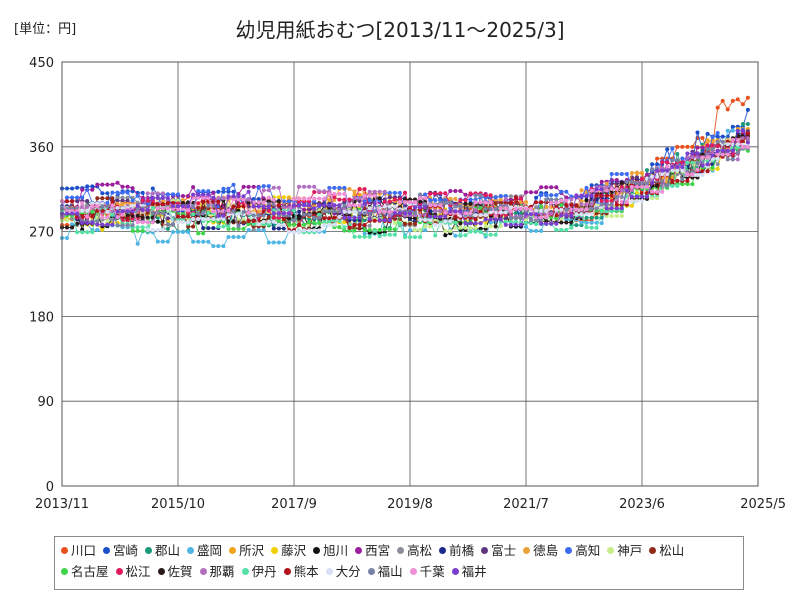 This screenshot has height=600, width=800. What do you see at coordinates (41, 233) in the screenshot?
I see `y-tick-label: 270` at bounding box center [41, 233].